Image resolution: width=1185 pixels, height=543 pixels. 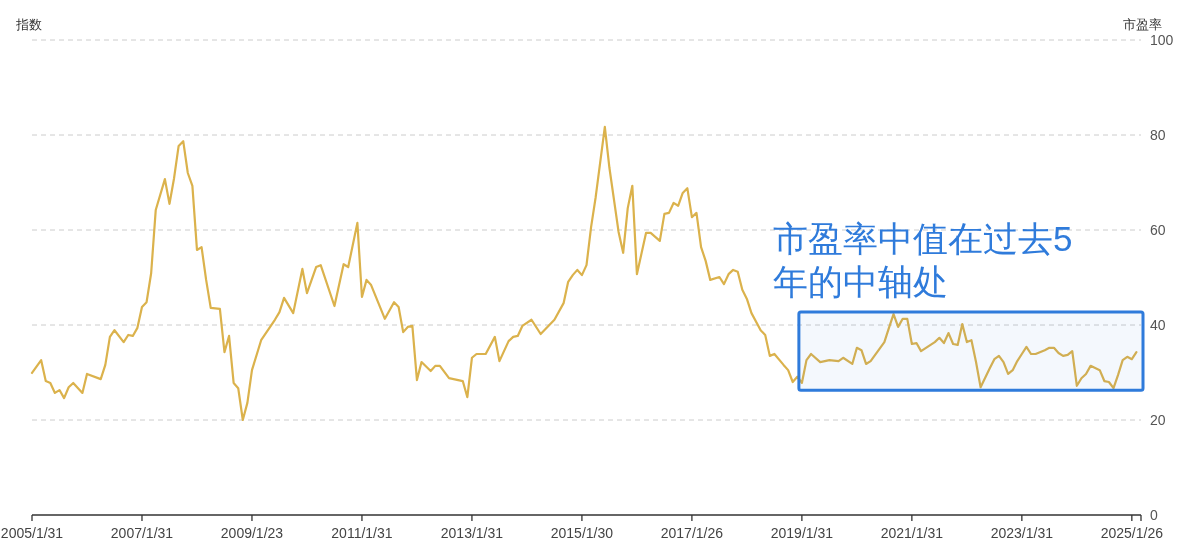 What do you see at coordinates (912, 533) in the screenshot?
I see `x-tick-label: 2021/1/31` at bounding box center [912, 533].